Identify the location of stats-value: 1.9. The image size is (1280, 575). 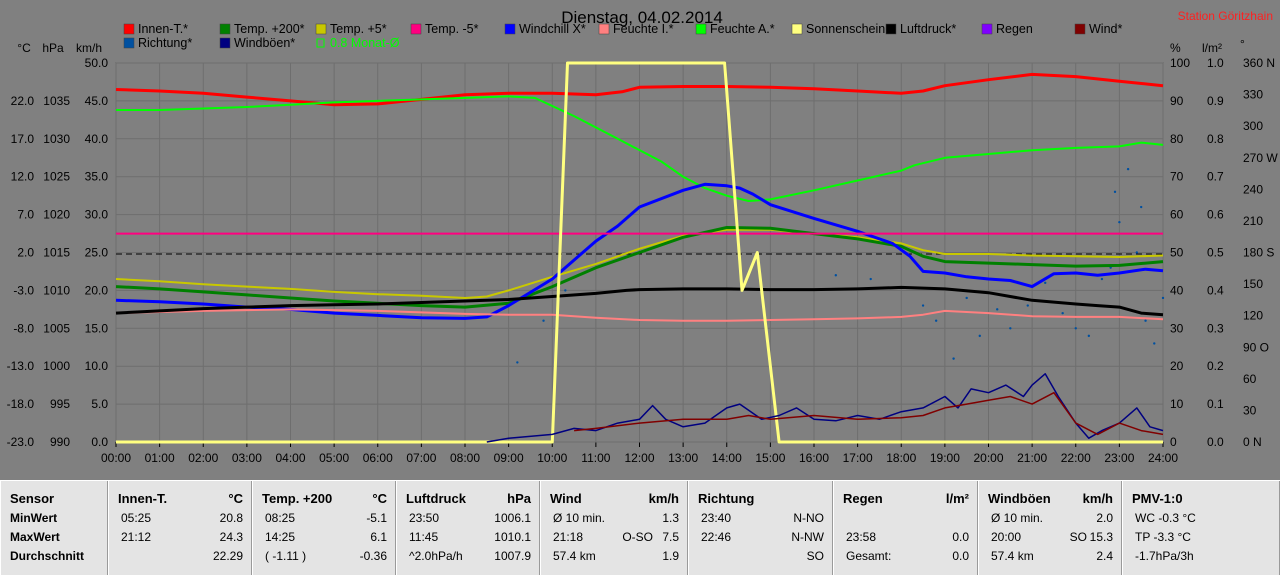
(670, 556).